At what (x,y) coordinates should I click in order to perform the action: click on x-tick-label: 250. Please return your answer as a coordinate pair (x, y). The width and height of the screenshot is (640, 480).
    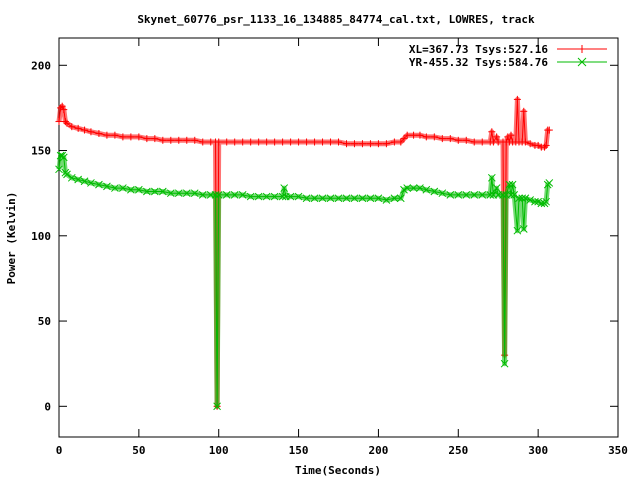
    Looking at the image, I should click on (458, 450).